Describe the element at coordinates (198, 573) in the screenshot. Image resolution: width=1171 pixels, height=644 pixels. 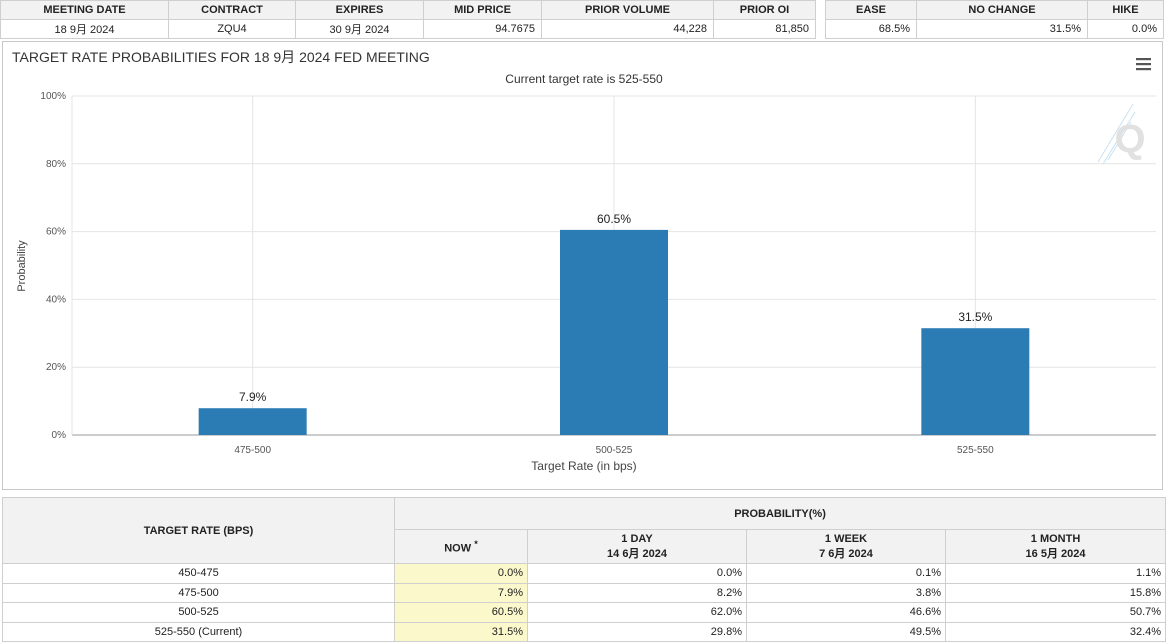
I see `rate-cell: 450-475` at that location.